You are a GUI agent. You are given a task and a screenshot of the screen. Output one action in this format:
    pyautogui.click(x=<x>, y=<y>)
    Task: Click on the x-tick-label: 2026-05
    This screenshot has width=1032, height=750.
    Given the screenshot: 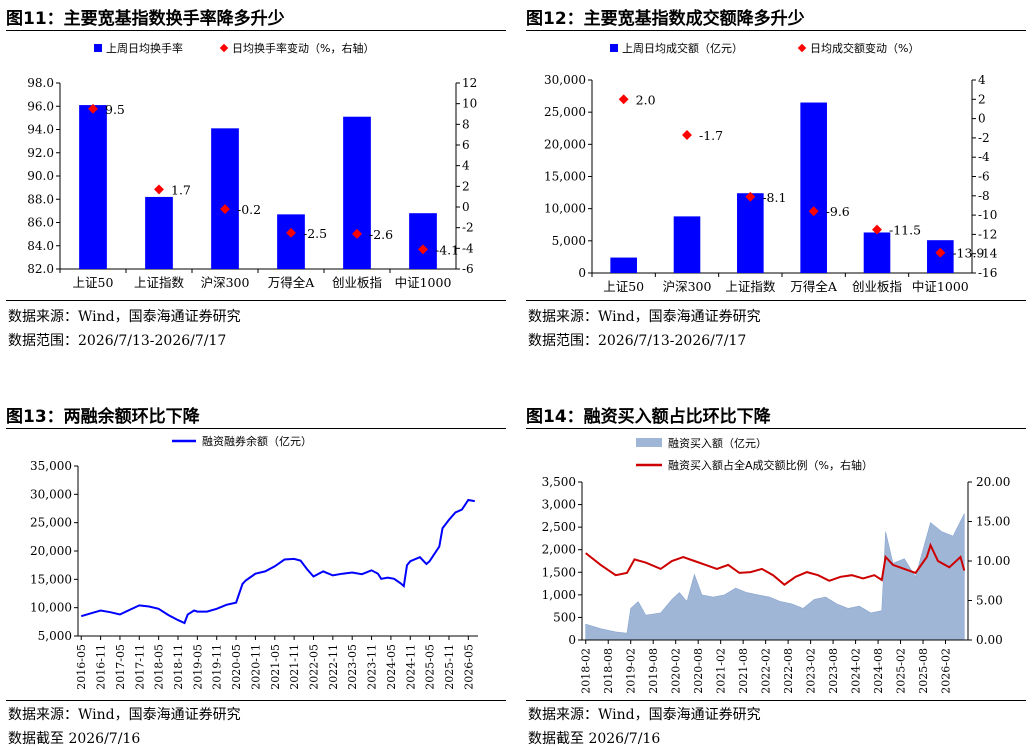 What is the action you would take?
    pyautogui.click(x=468, y=667)
    